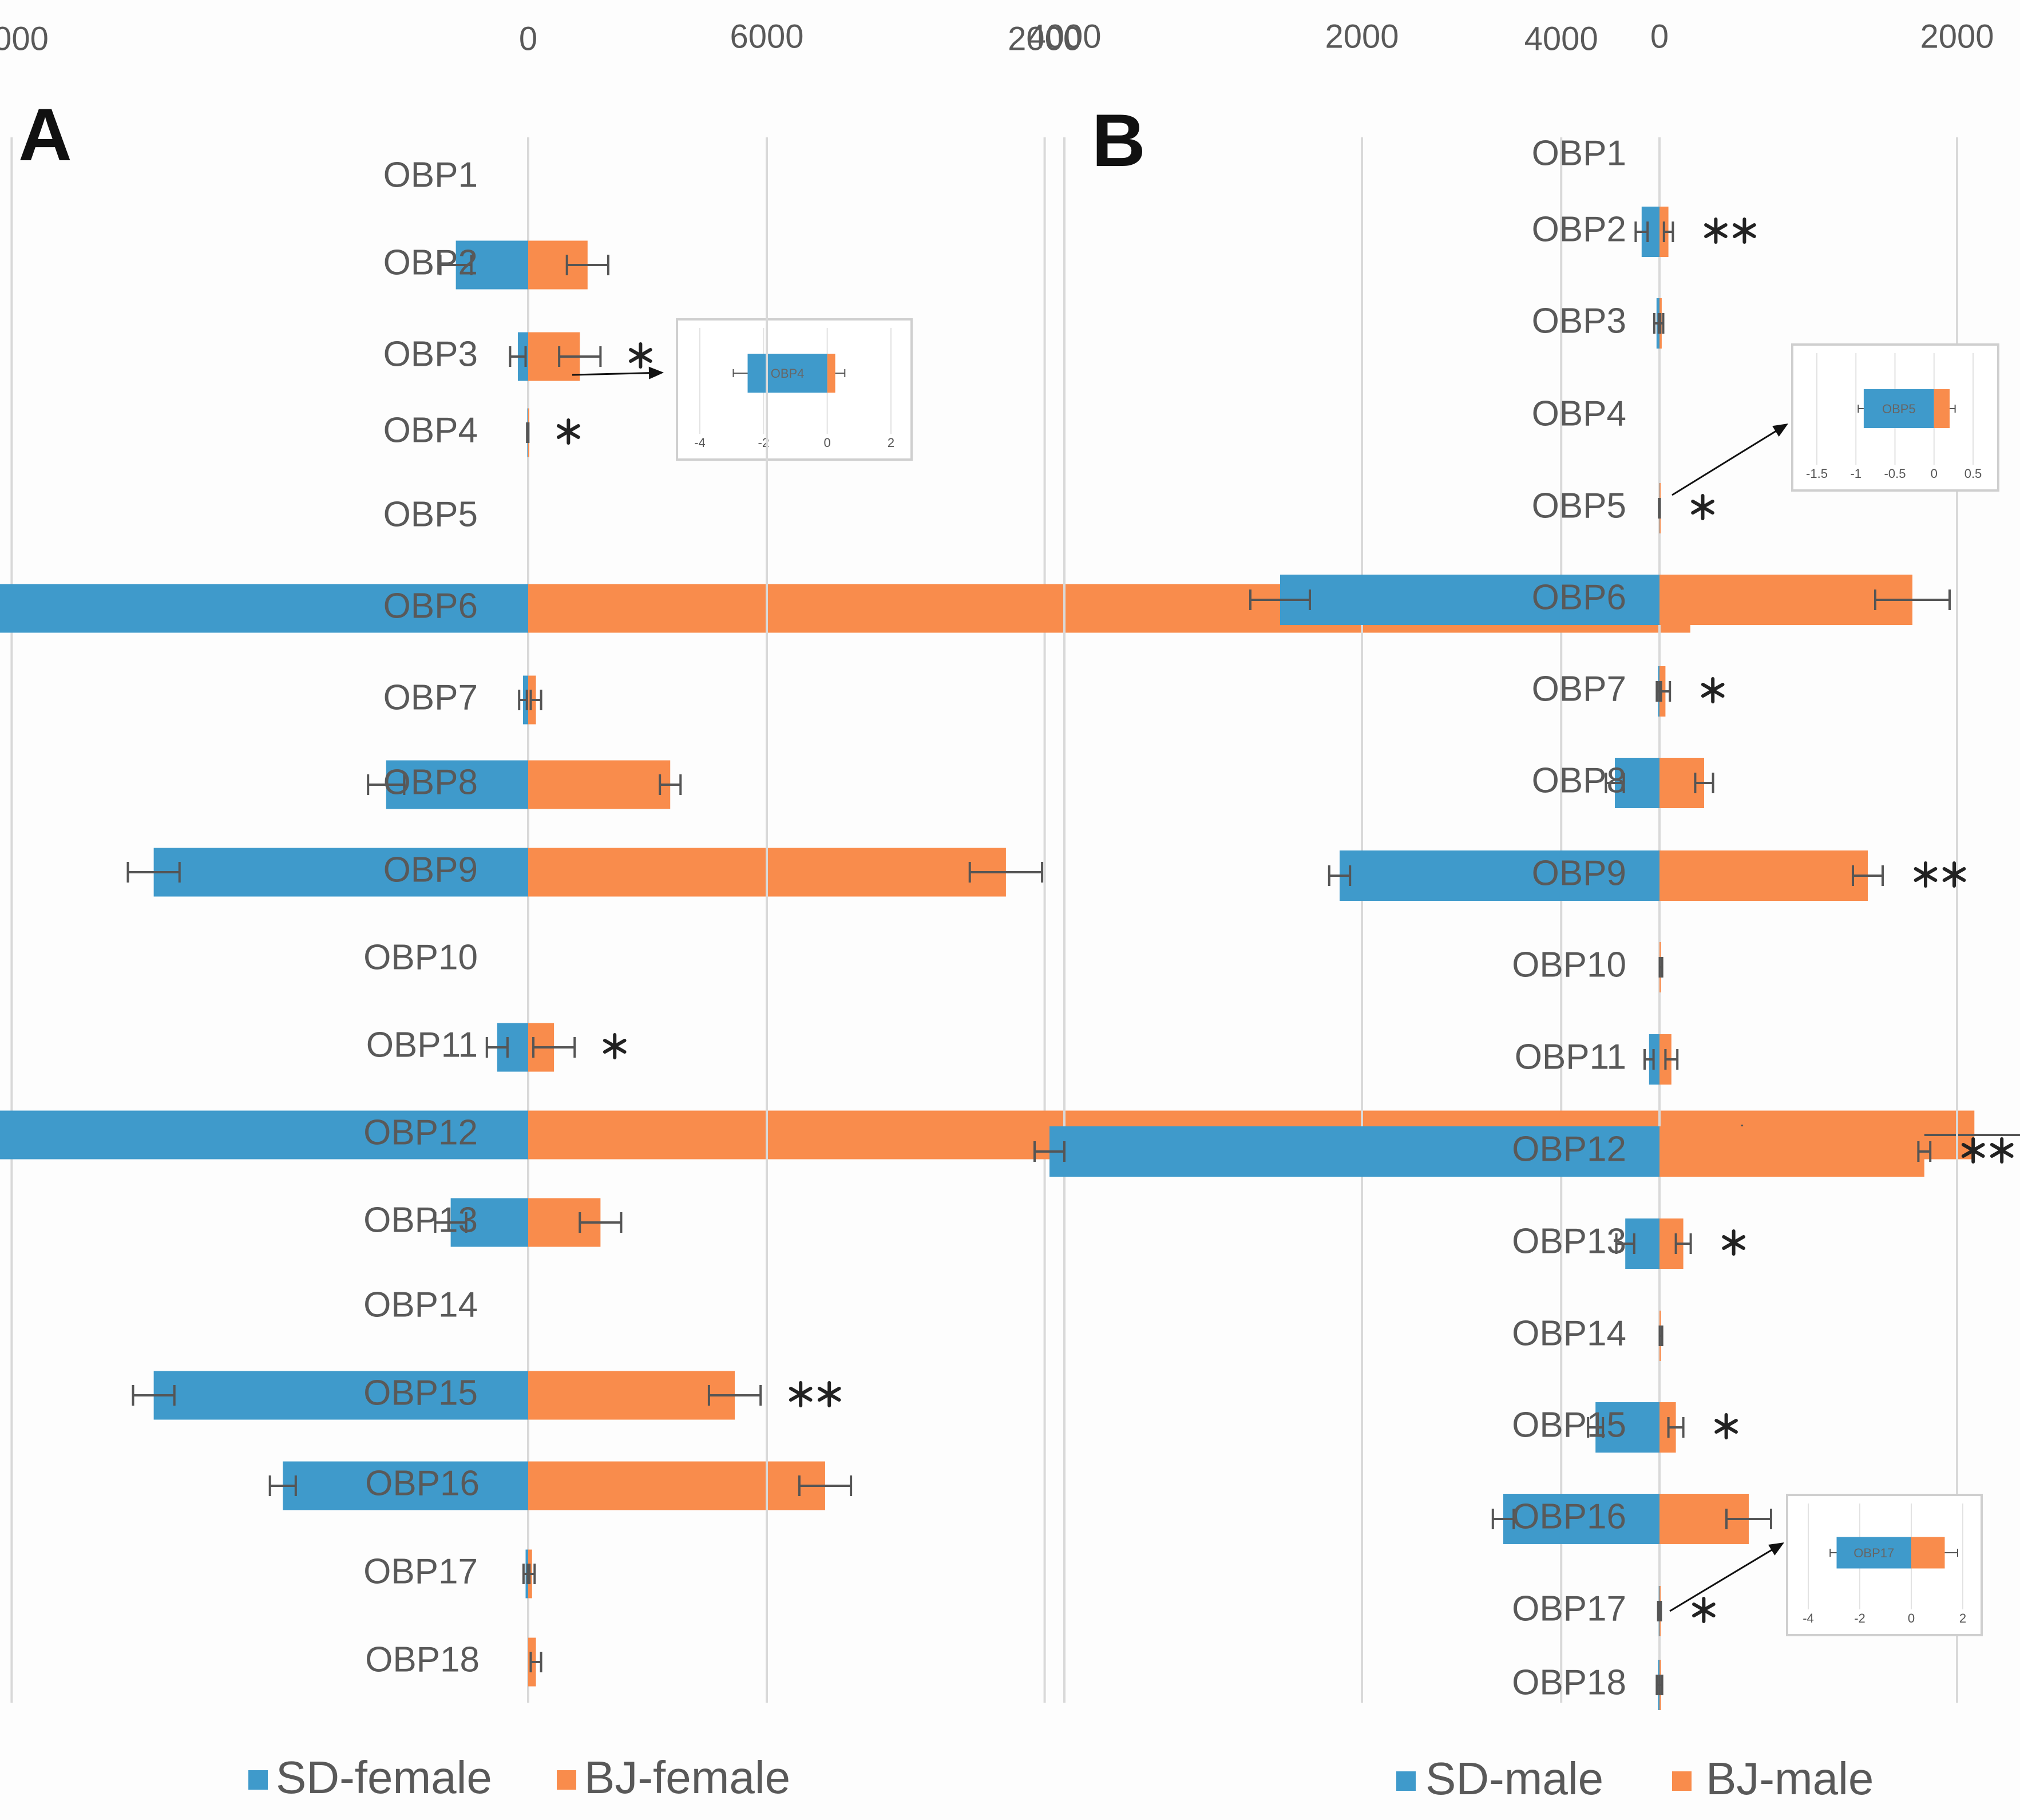  I want to click on panel-letter: A, so click(45, 134).